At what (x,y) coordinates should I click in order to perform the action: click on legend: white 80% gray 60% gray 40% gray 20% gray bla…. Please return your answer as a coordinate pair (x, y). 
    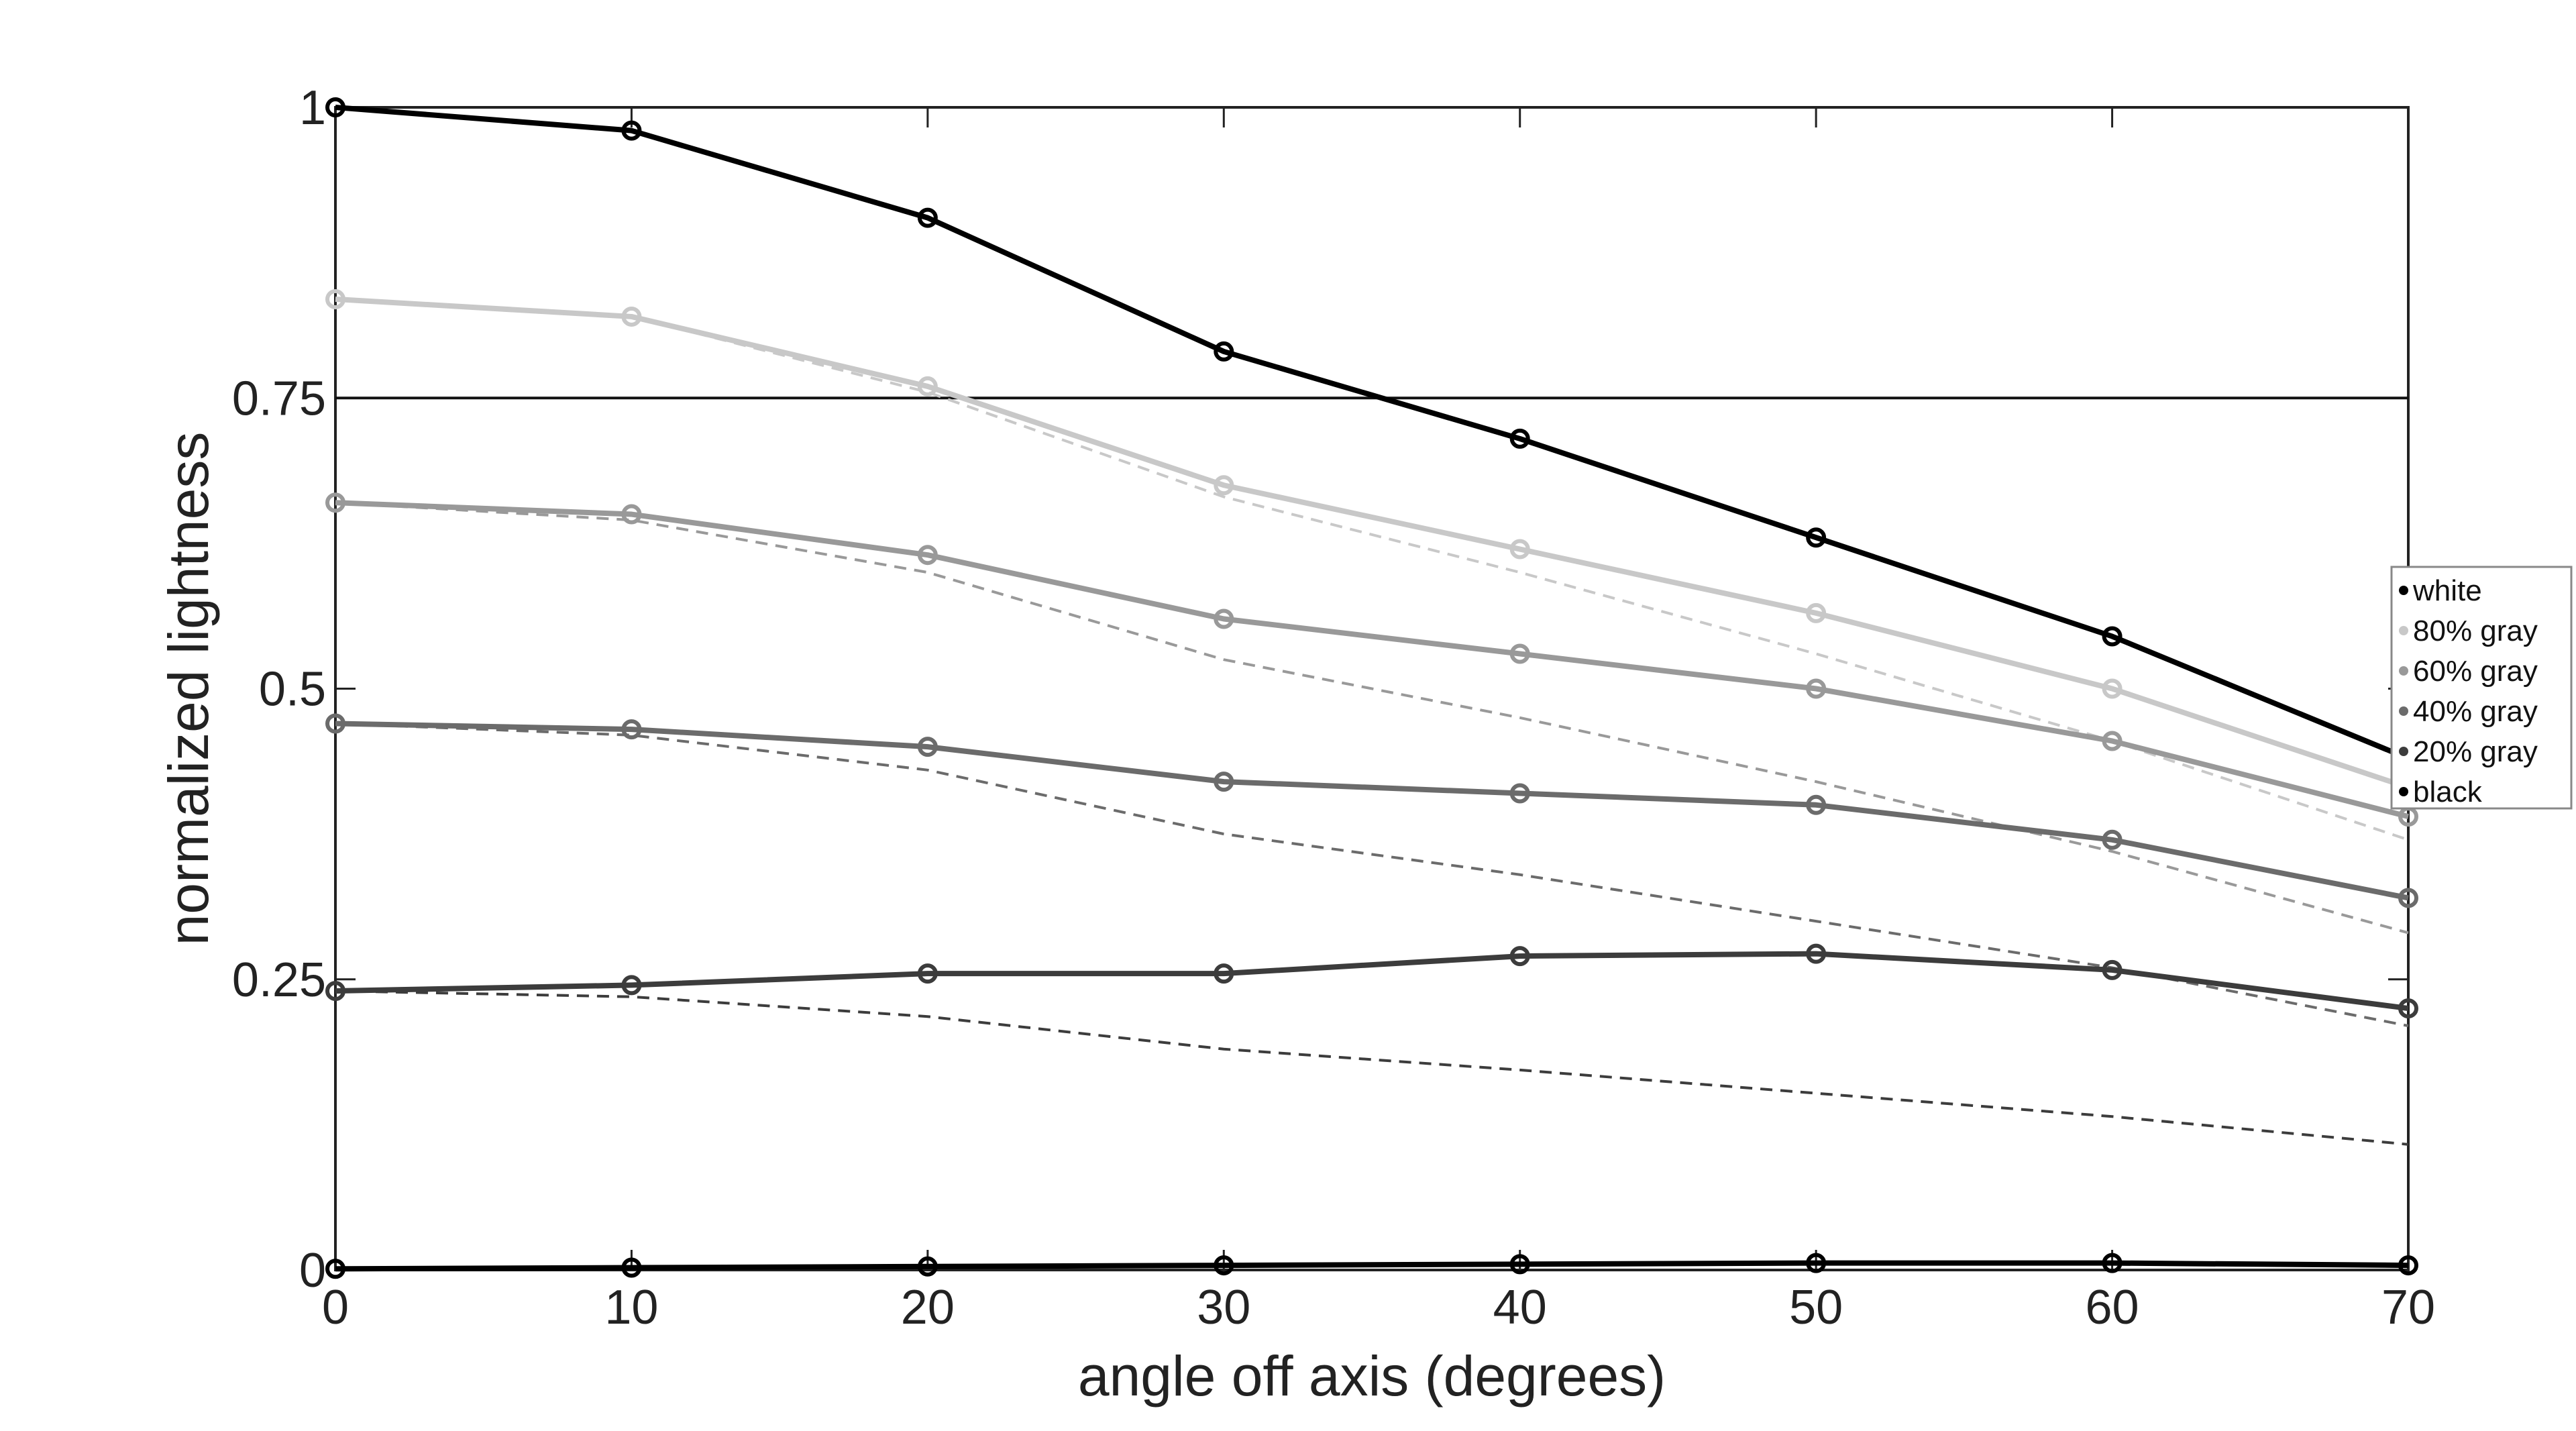
    Looking at the image, I should click on (2481, 688).